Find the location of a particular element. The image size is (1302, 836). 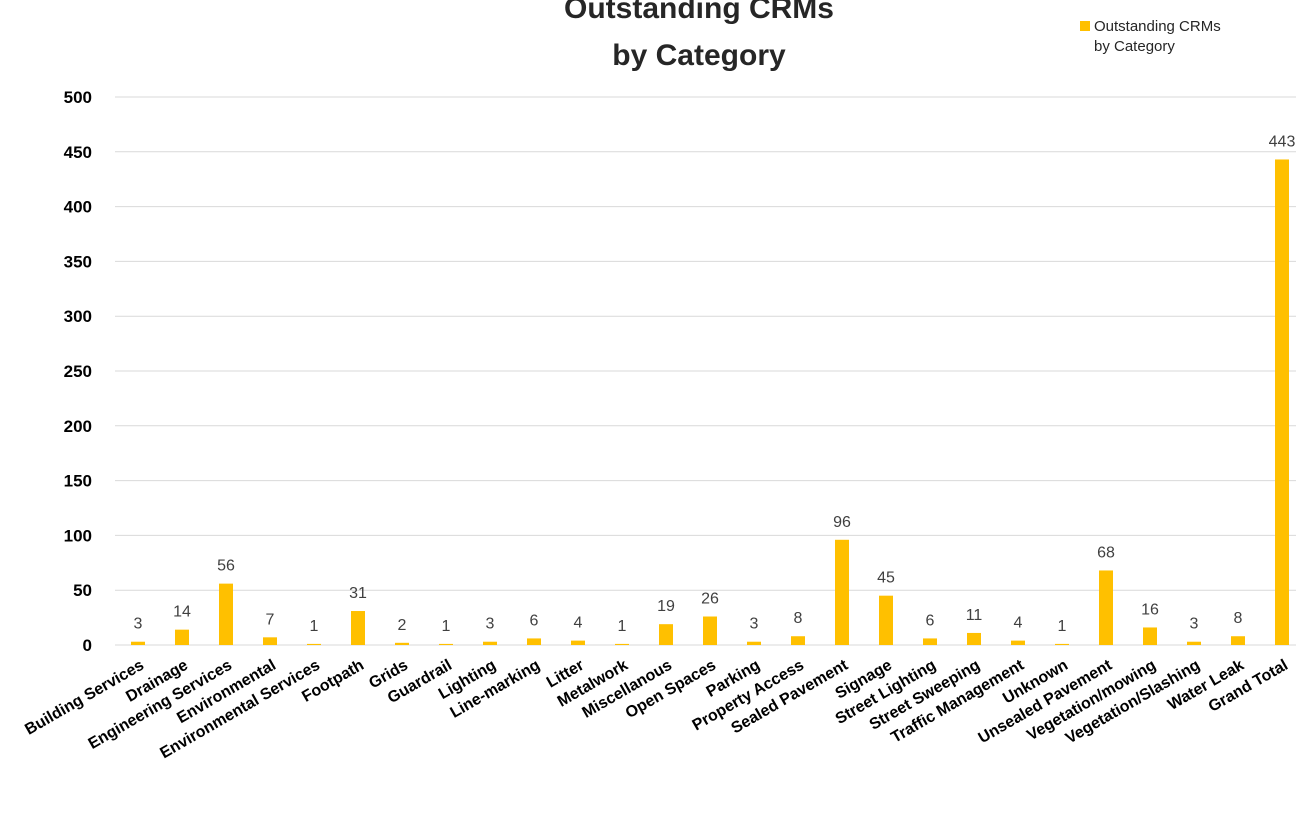

data-label: 26 is located at coordinates (710, 599).